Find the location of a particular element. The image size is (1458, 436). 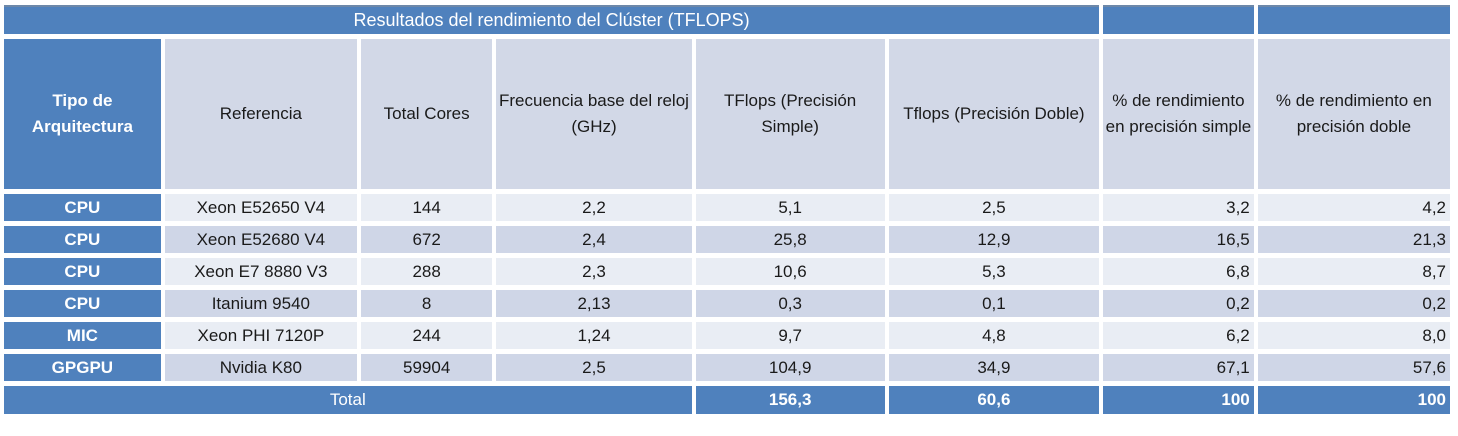

pct-dp-cell: 8,7 is located at coordinates (1353, 271).